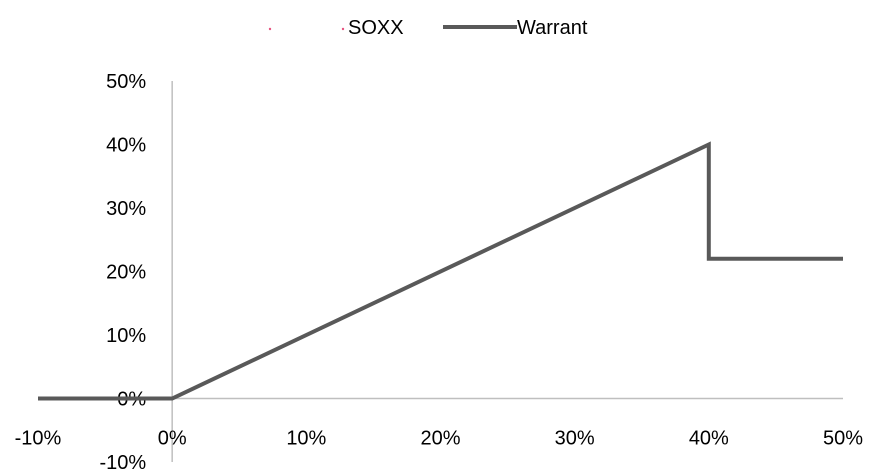 The height and width of the screenshot is (470, 870). Describe the element at coordinates (126, 82) in the screenshot. I see `y-tick-label: 50%` at that location.